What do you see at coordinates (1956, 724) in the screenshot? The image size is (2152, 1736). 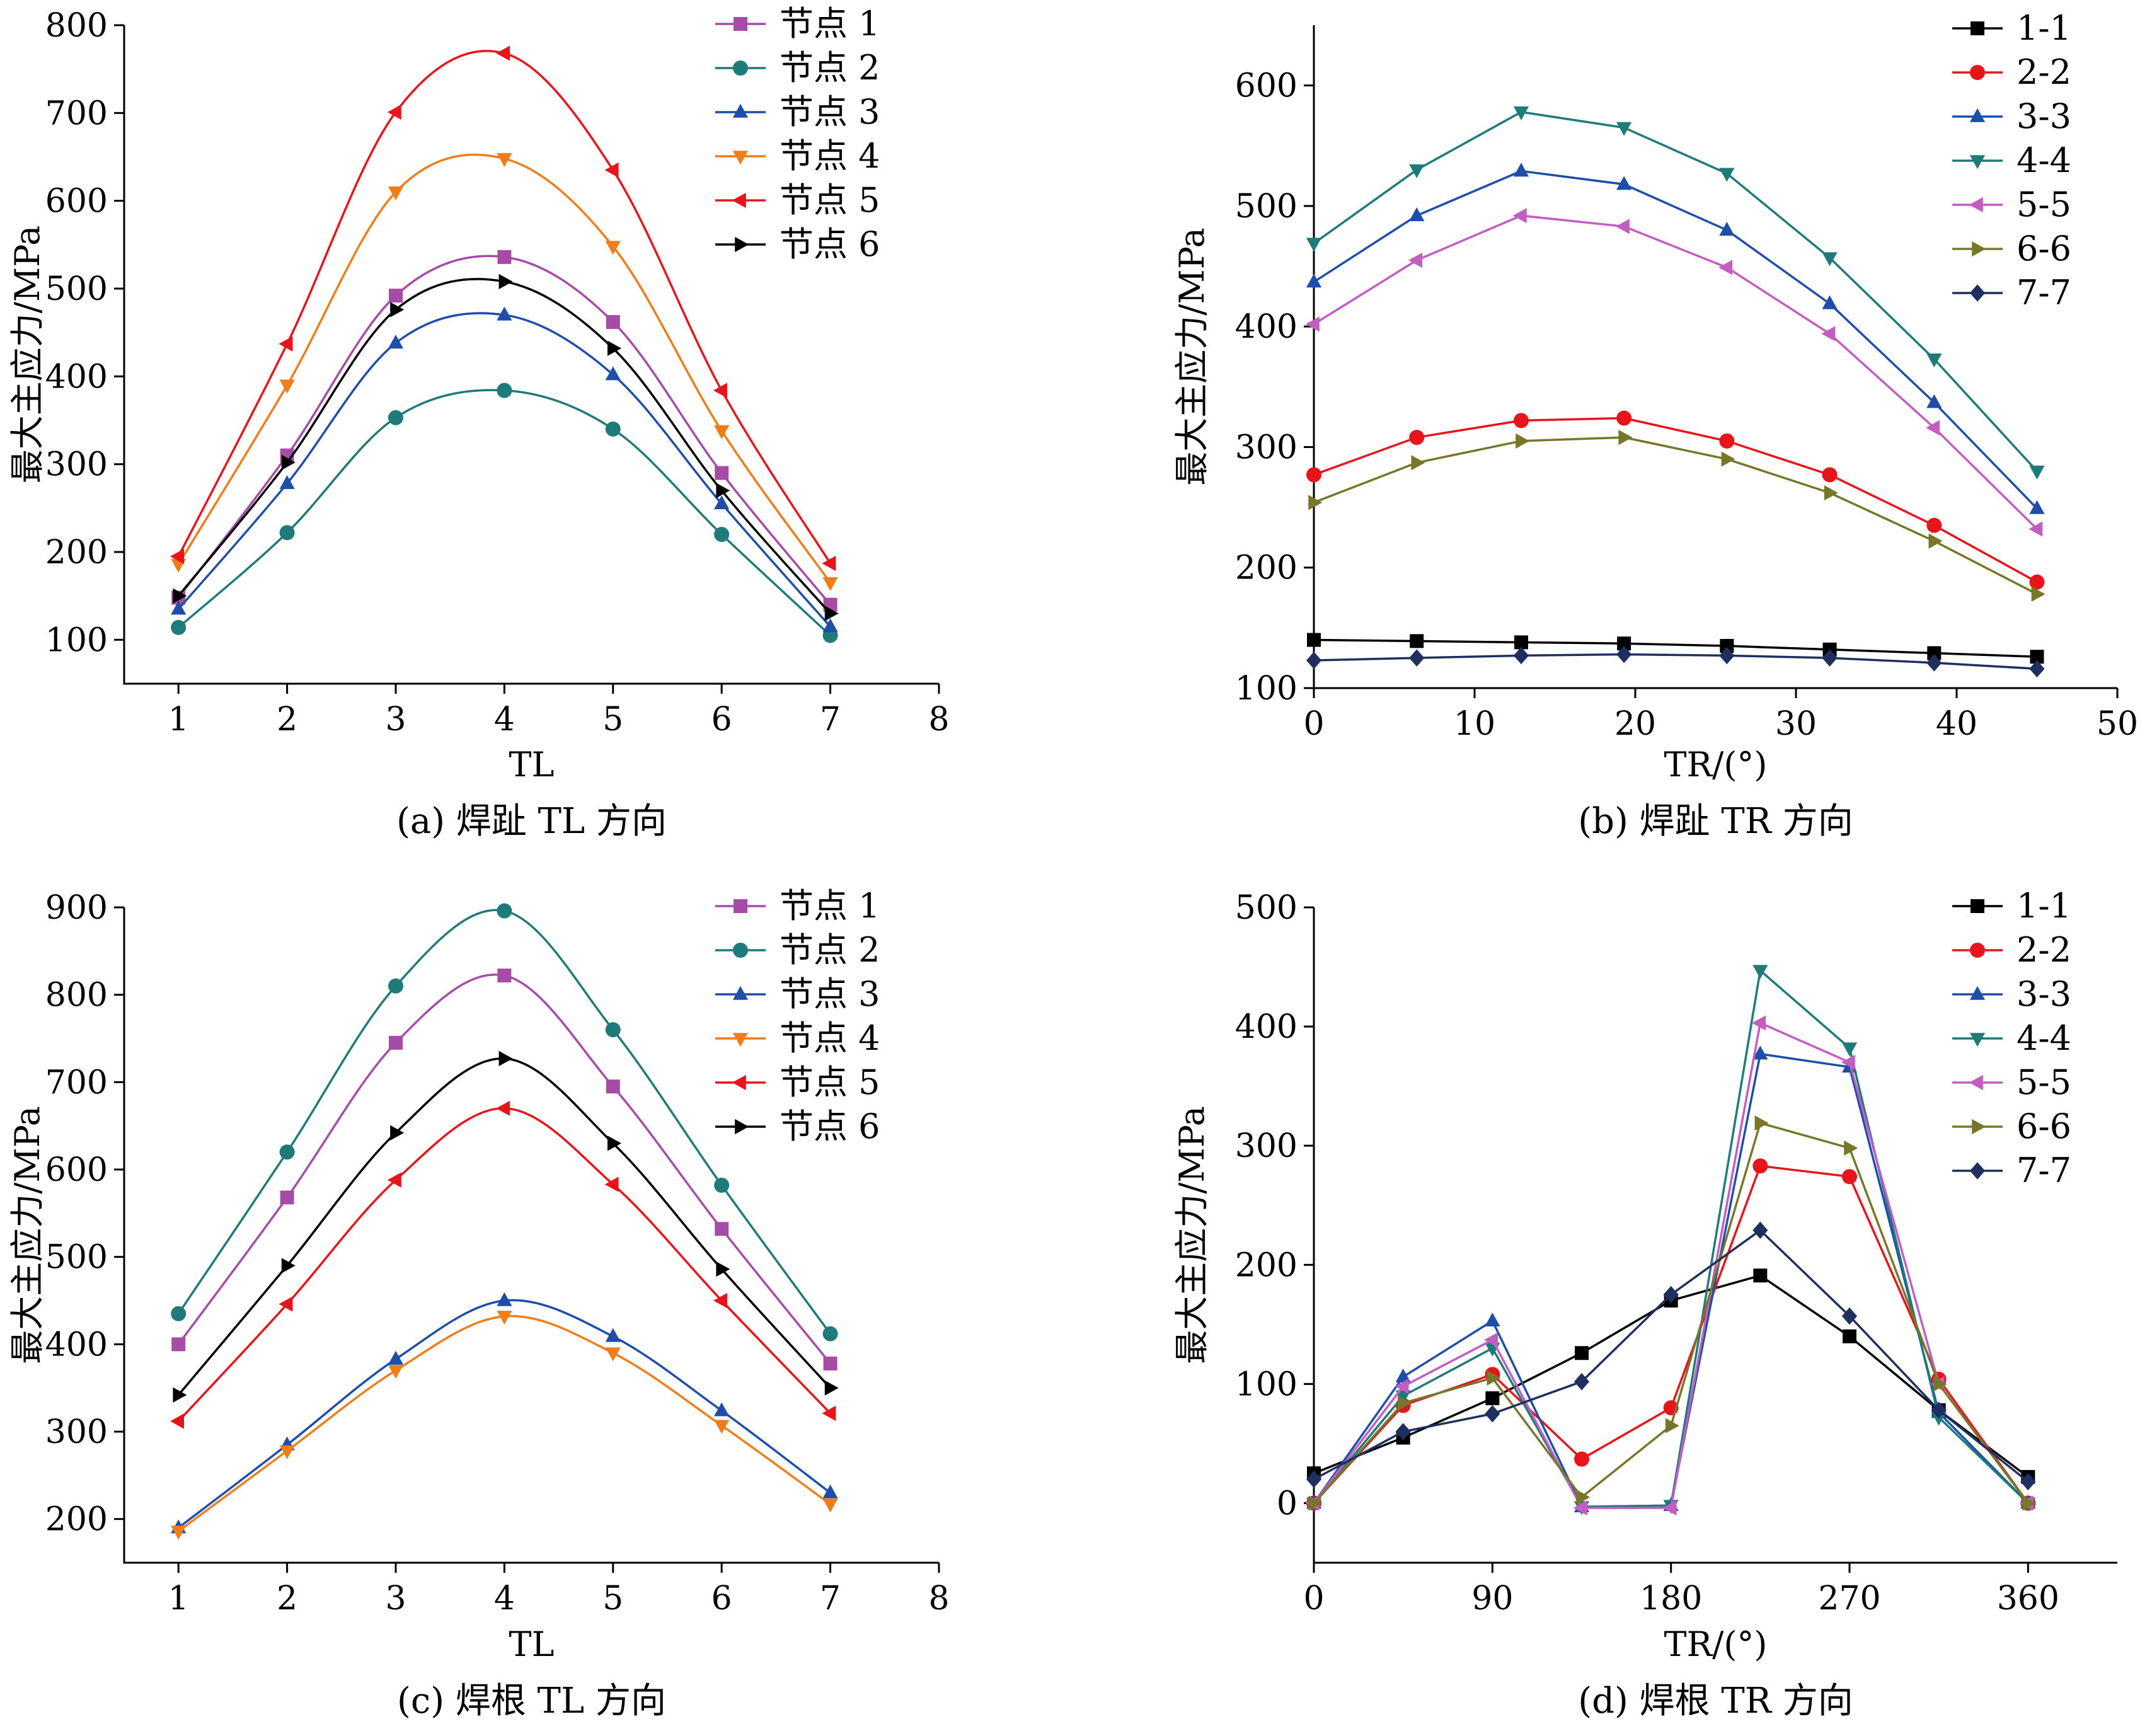 I see `x-tick-label: 40` at bounding box center [1956, 724].